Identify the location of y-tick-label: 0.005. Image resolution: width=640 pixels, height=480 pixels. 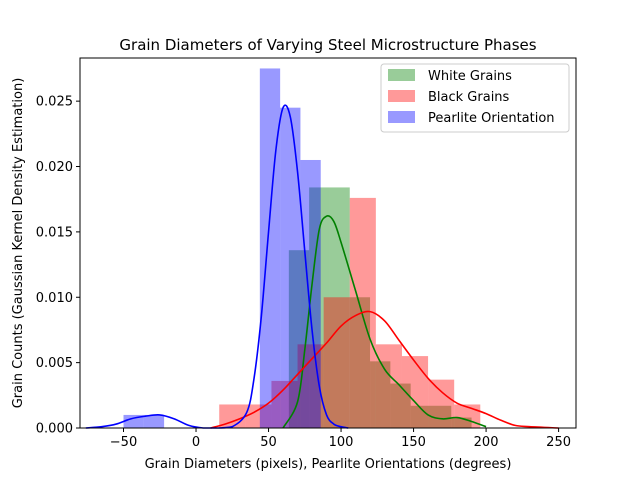
(54, 363).